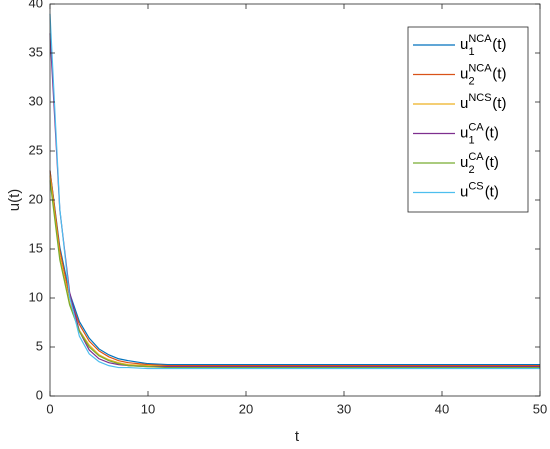 Image resolution: width=550 pixels, height=449 pixels. What do you see at coordinates (148, 408) in the screenshot?
I see `x-tick-label: 10` at bounding box center [148, 408].